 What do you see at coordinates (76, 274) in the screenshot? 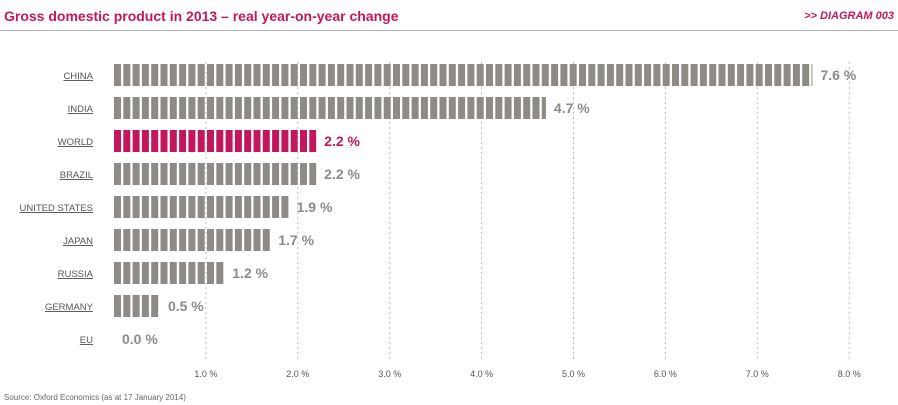
I see `category-label: RUSSIA` at bounding box center [76, 274].